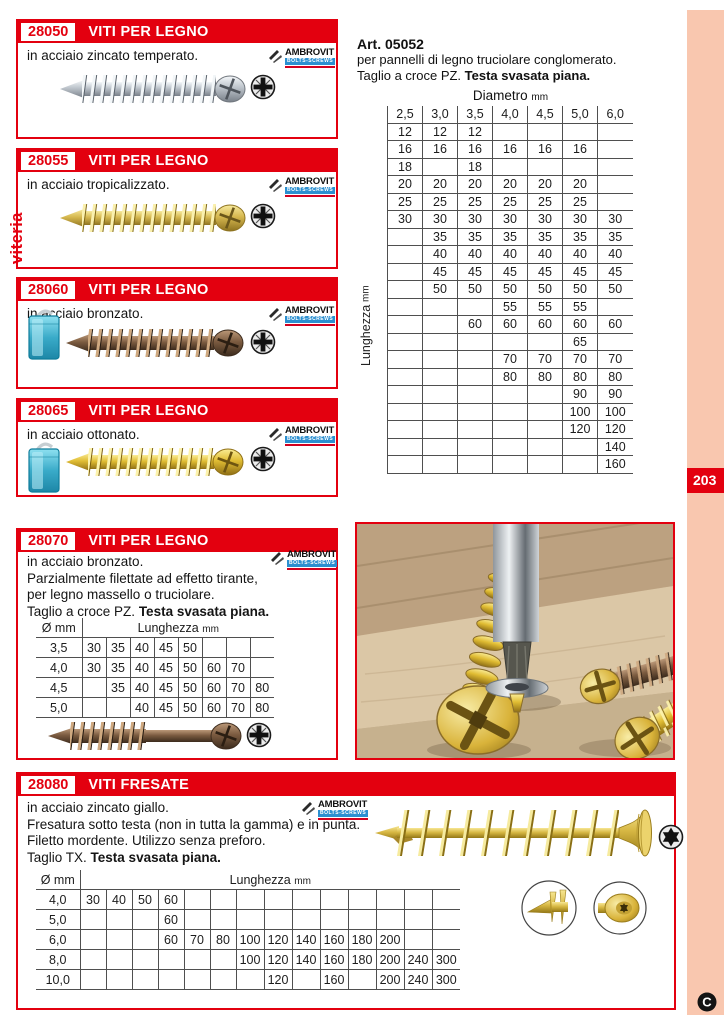 This screenshot has height=1024, width=724. Describe the element at coordinates (155, 687) in the screenshot. I see `table-row: 4,5 35 40 45 50 60 70 80` at that location.